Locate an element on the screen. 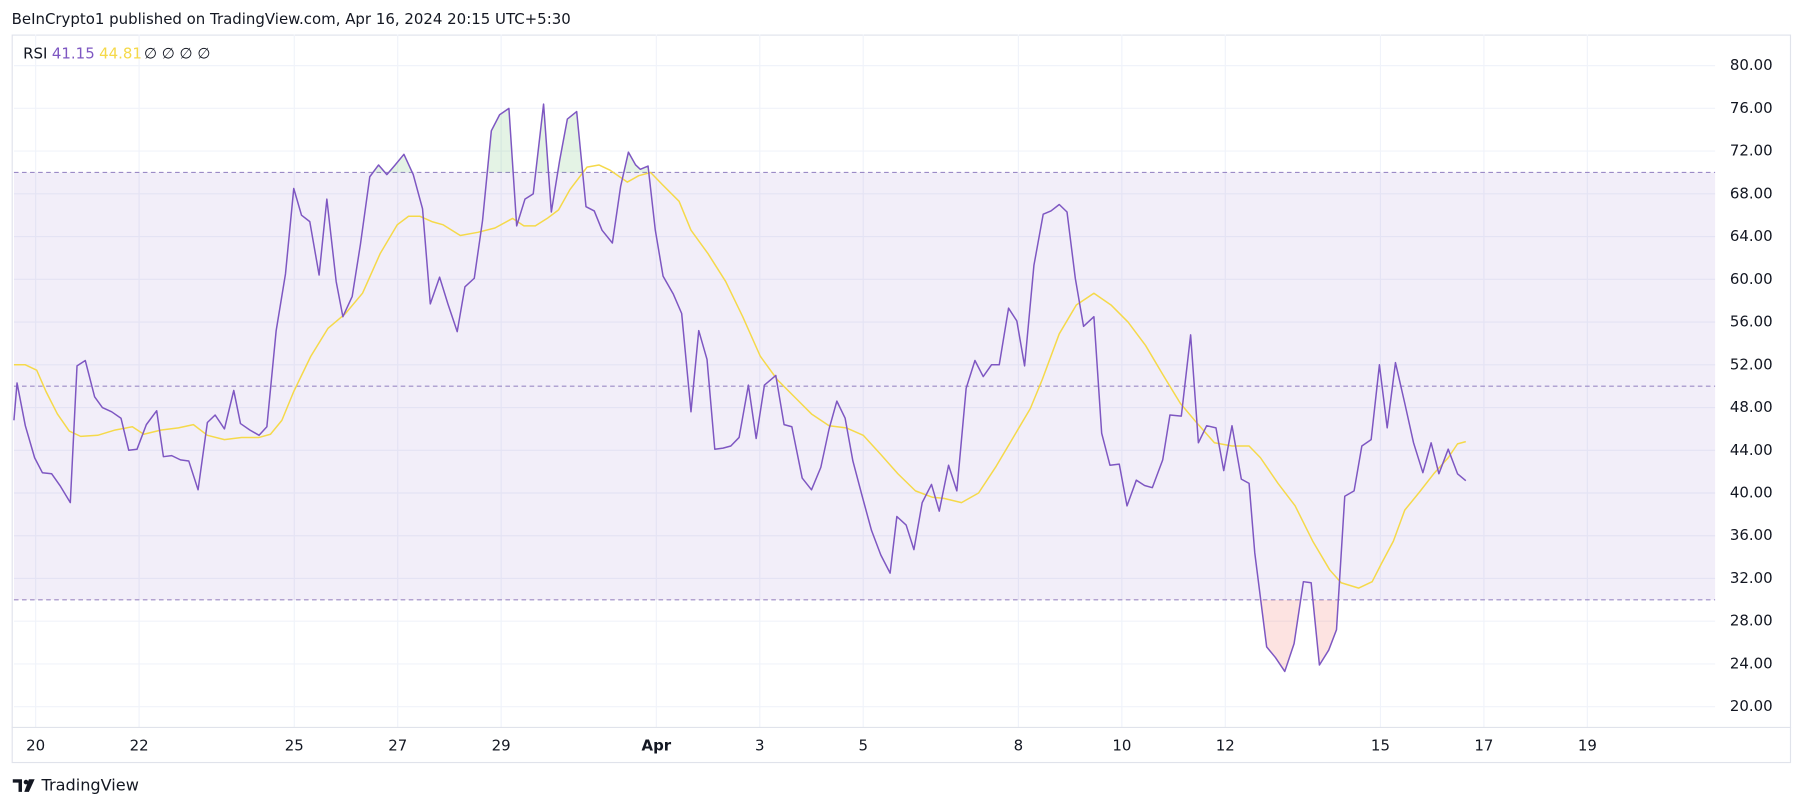  x-tick-label: 29 is located at coordinates (501, 745).